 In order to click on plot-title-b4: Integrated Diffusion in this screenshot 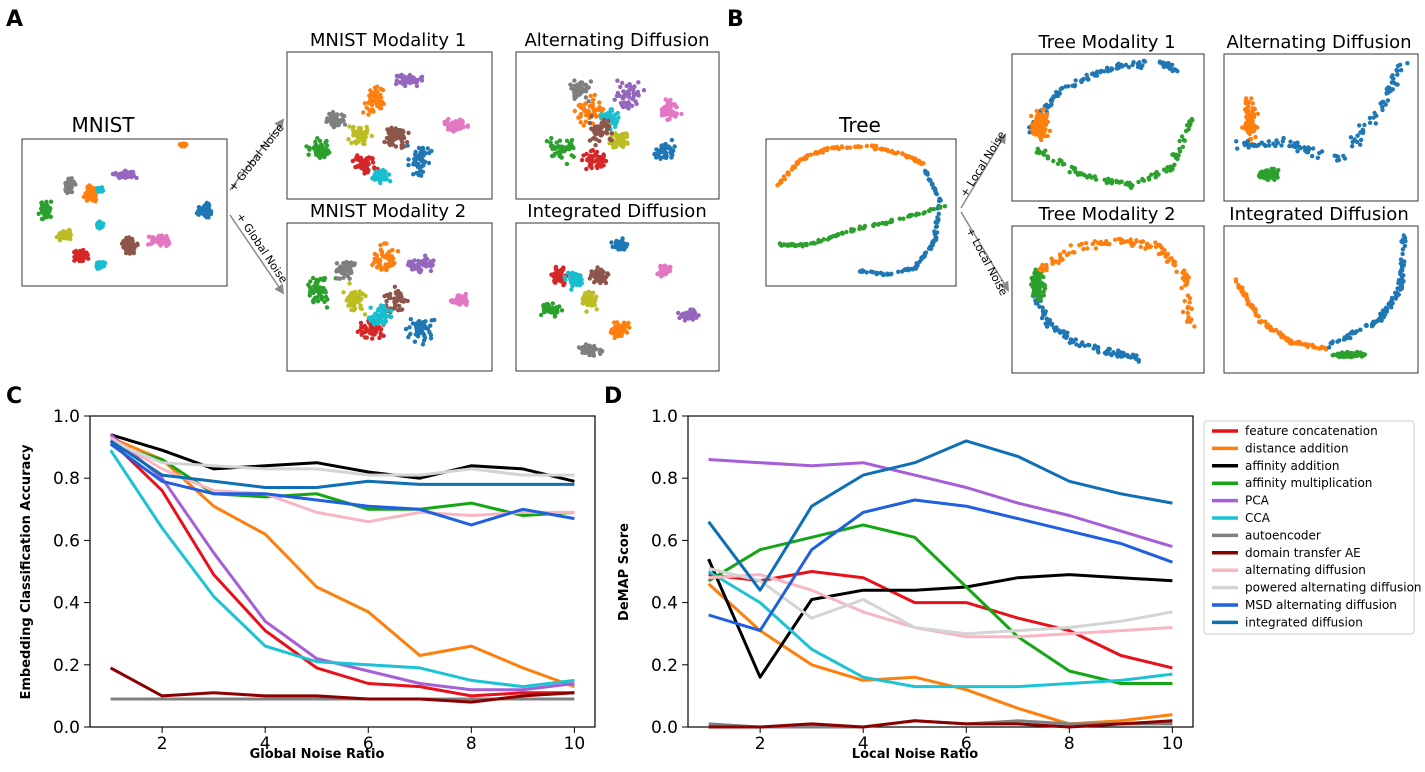, I will do `click(1318, 214)`.